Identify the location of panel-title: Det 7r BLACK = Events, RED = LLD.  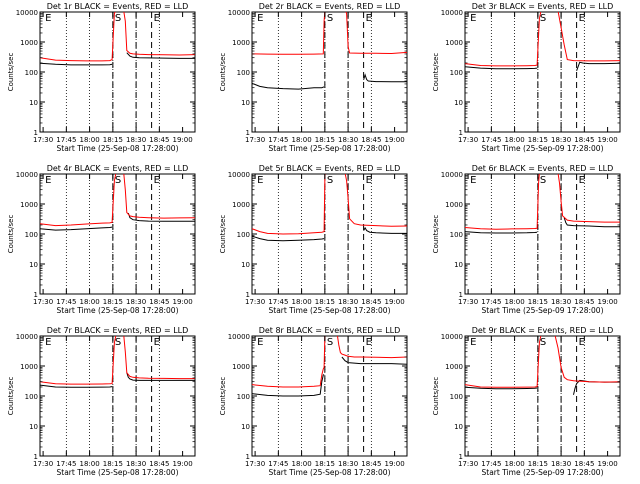
(118, 330).